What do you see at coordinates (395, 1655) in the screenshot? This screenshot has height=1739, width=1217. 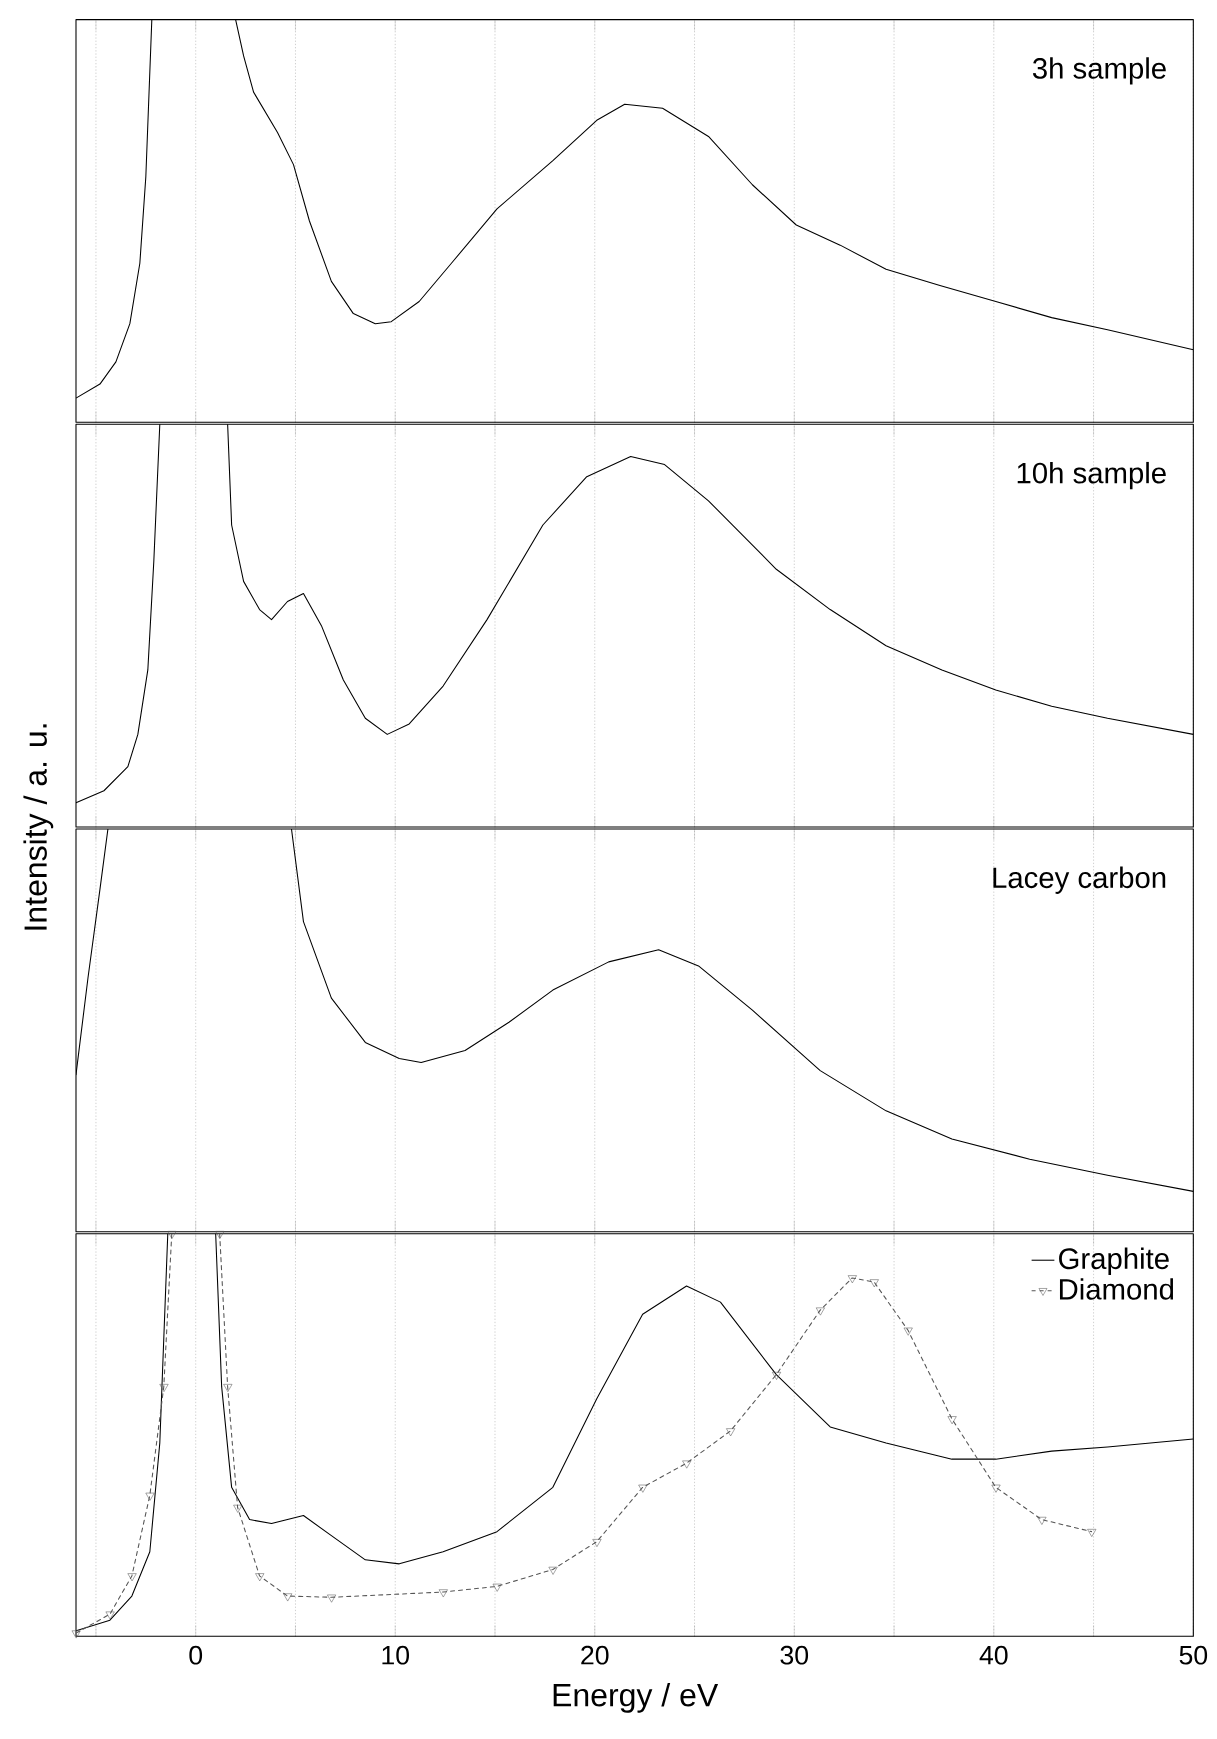 I see `x-tick-label: 10` at bounding box center [395, 1655].